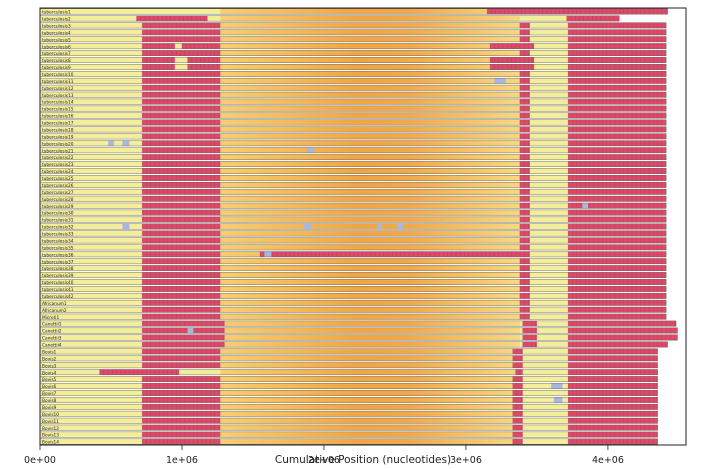 The width and height of the screenshot is (708, 469). I want to click on row-label: tuberculosis40, so click(58, 283).